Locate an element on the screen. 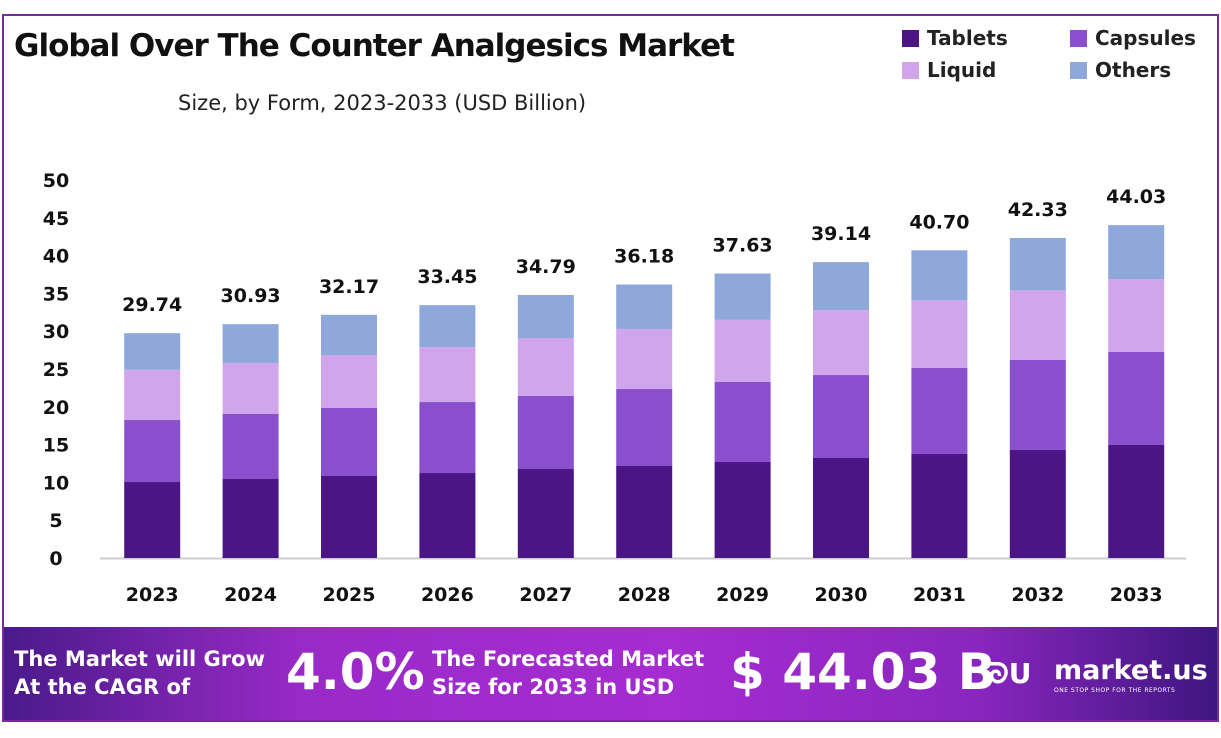 The image size is (1221, 738). x-tick-label: 2031 is located at coordinates (939, 595).